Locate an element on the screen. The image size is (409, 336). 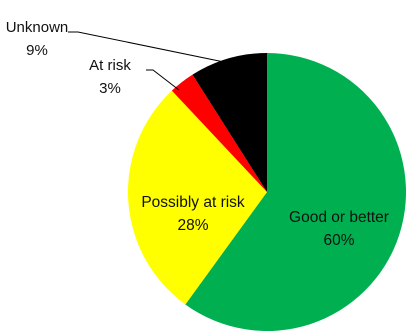
pie-slice-at-risk is located at coordinates (219, 133).